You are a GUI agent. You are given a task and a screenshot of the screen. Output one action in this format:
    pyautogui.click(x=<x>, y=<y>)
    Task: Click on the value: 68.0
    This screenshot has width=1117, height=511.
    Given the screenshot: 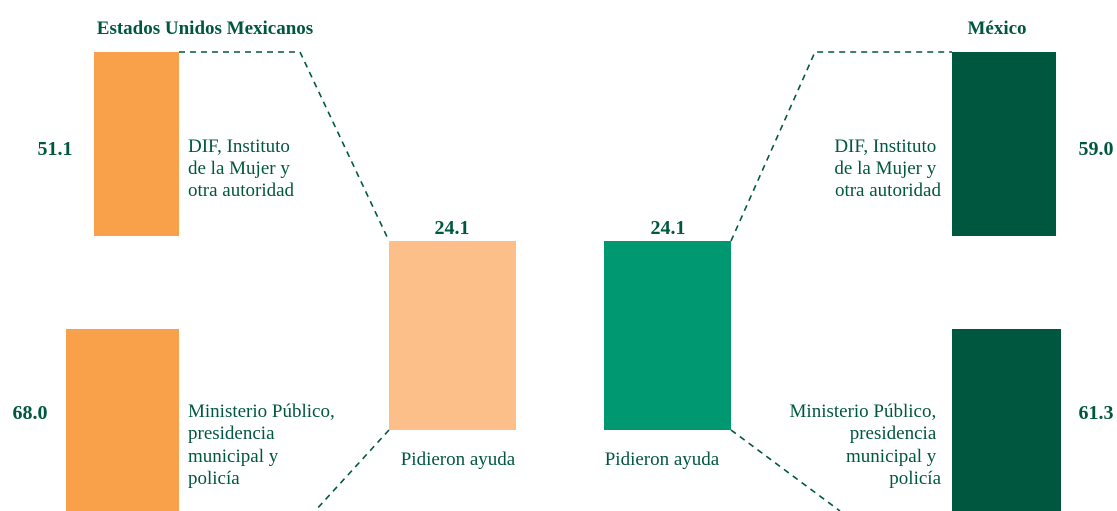 What is the action you would take?
    pyautogui.click(x=30, y=413)
    